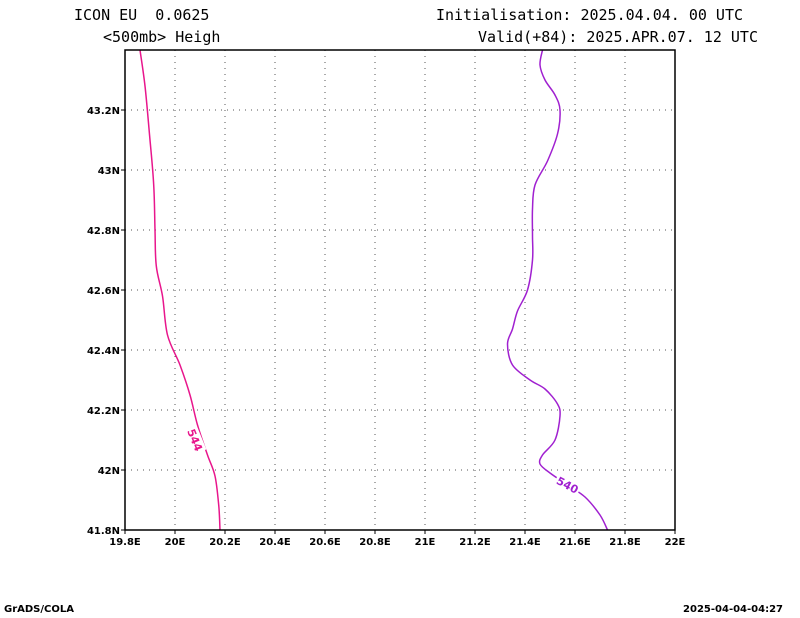 Image resolution: width=800 pixels, height=618 pixels. I want to click on valid-time: Valid(+84): 2025.APR.07. 12 UTC, so click(618, 37).